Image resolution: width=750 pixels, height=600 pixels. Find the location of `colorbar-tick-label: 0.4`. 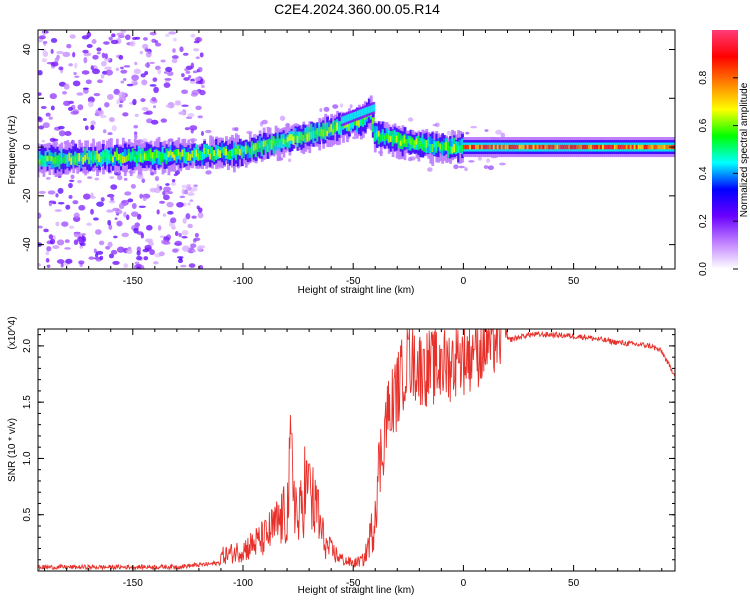

colorbar-tick-label: 0.4 is located at coordinates (703, 173).